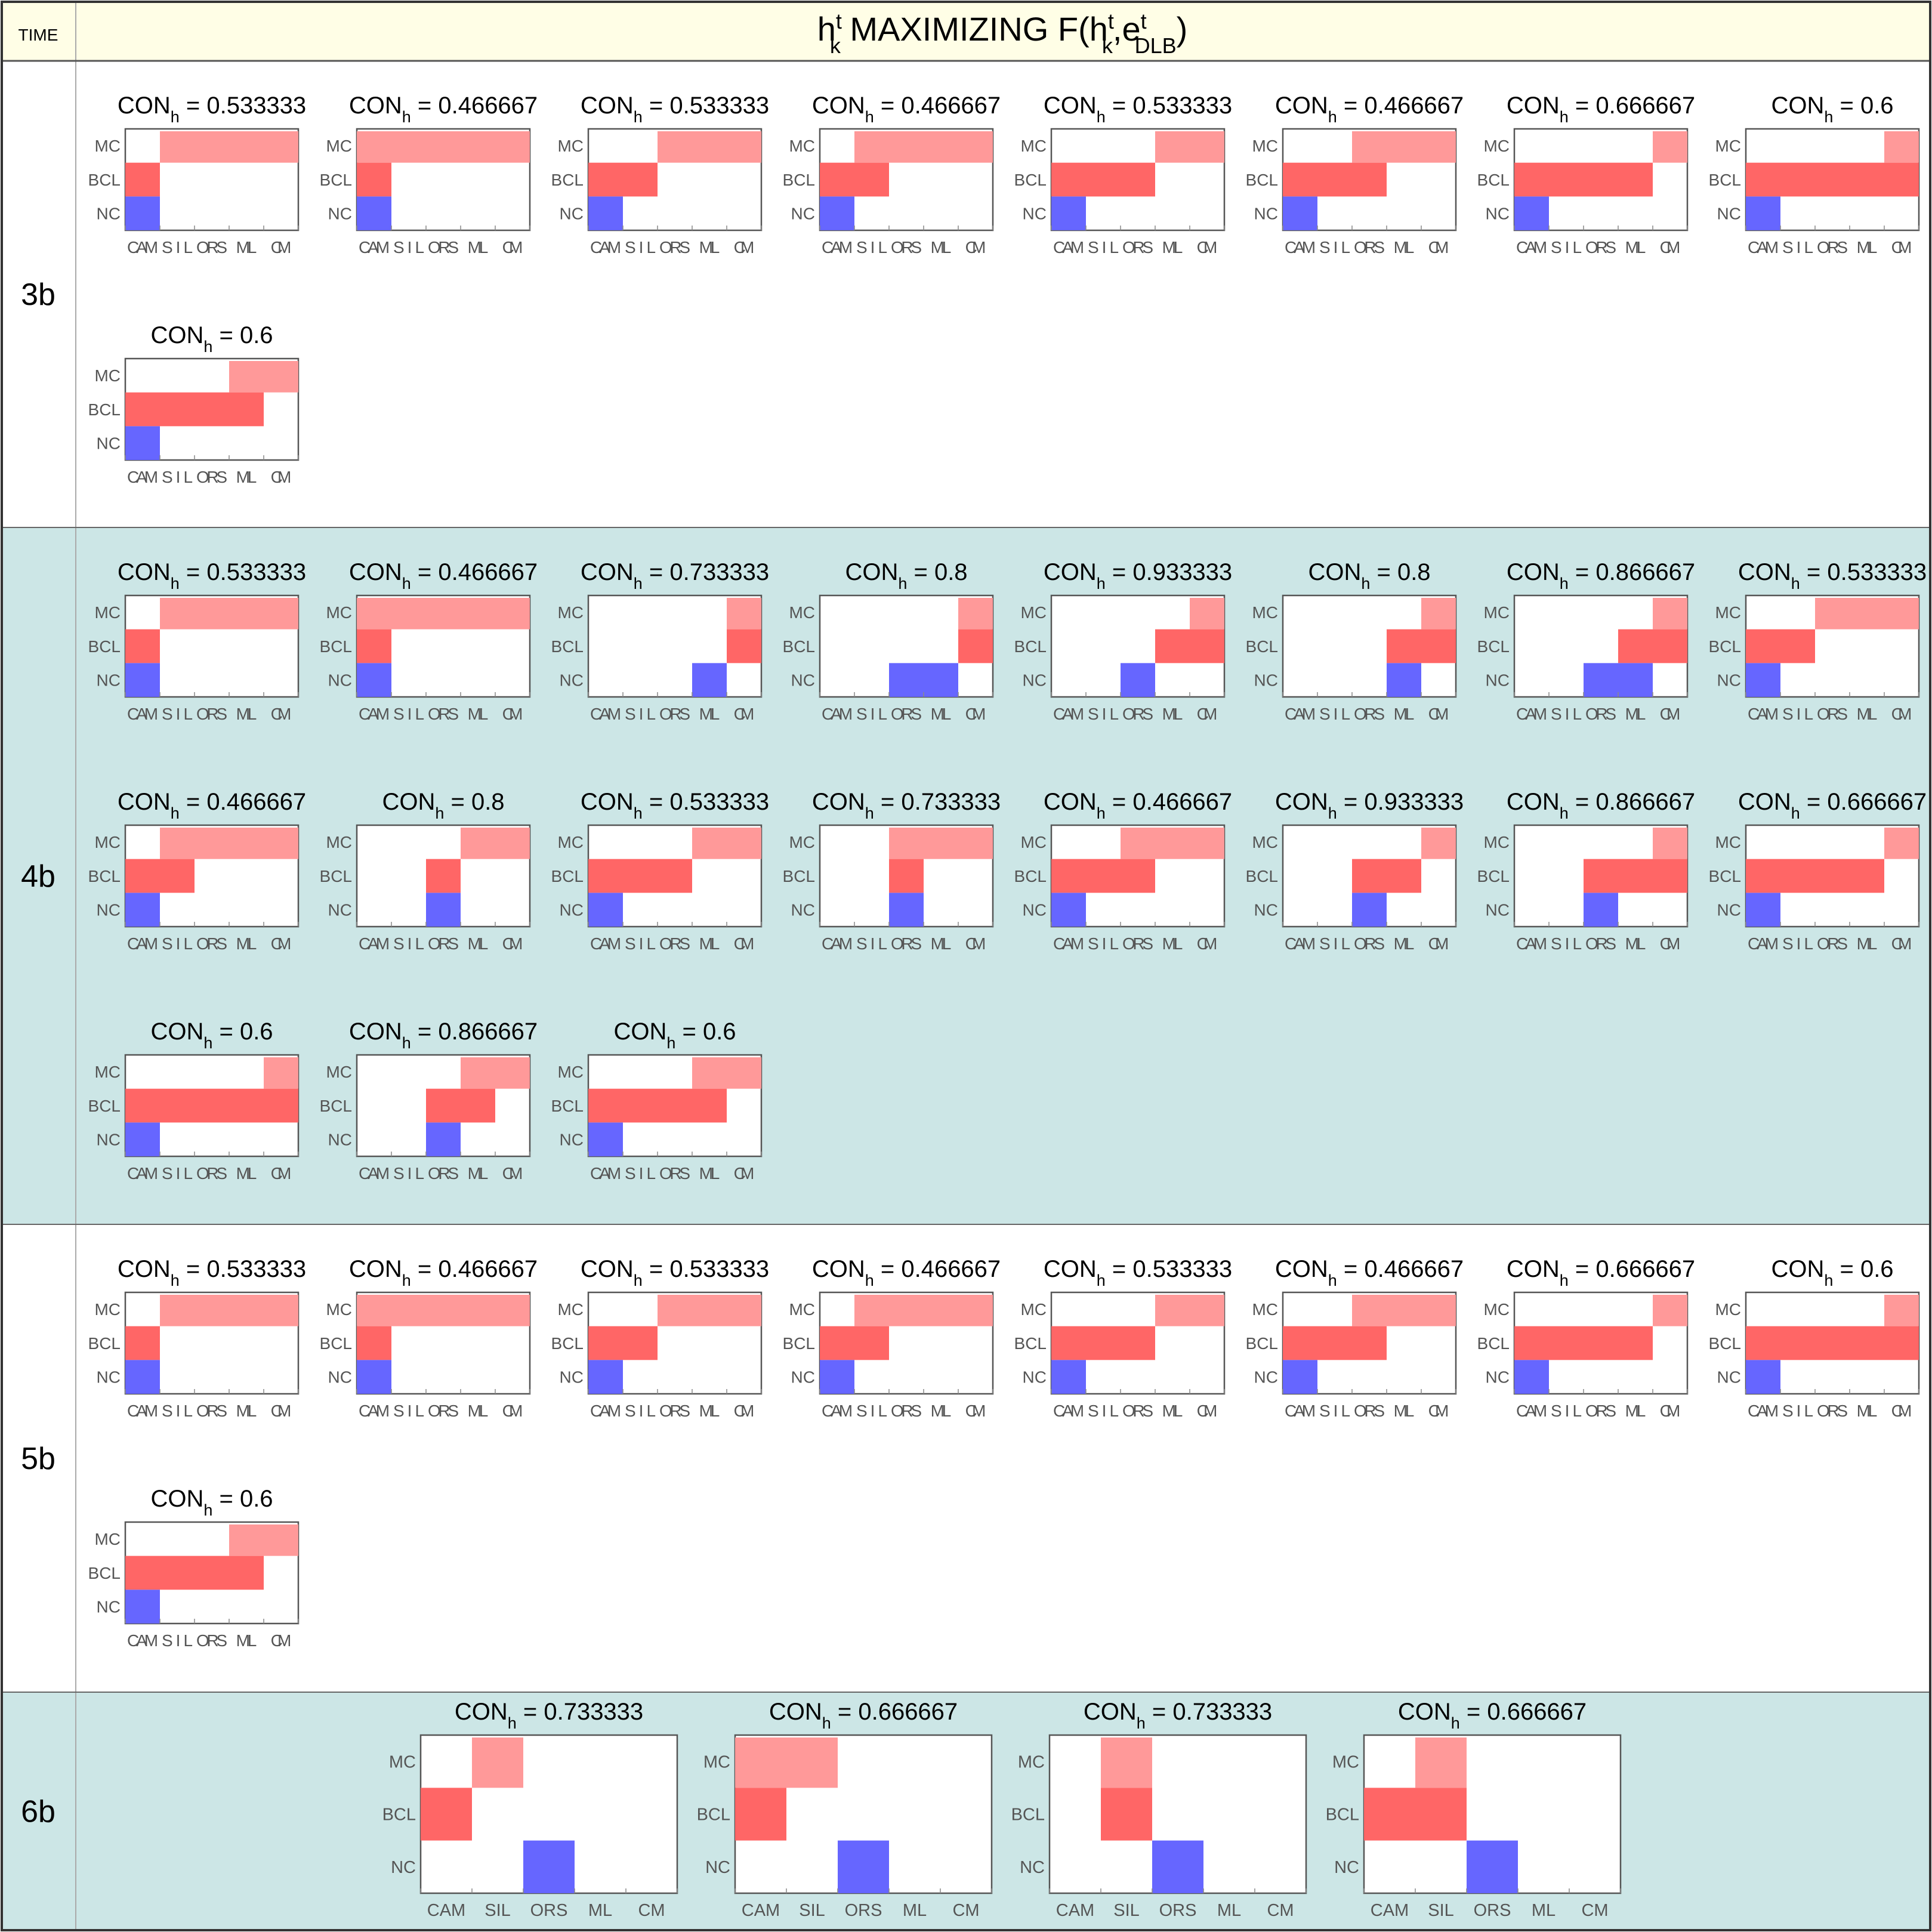 The height and width of the screenshot is (1932, 1932). Describe the element at coordinates (674, 1035) in the screenshot. I see `panel-title: CONh = 0.6` at that location.